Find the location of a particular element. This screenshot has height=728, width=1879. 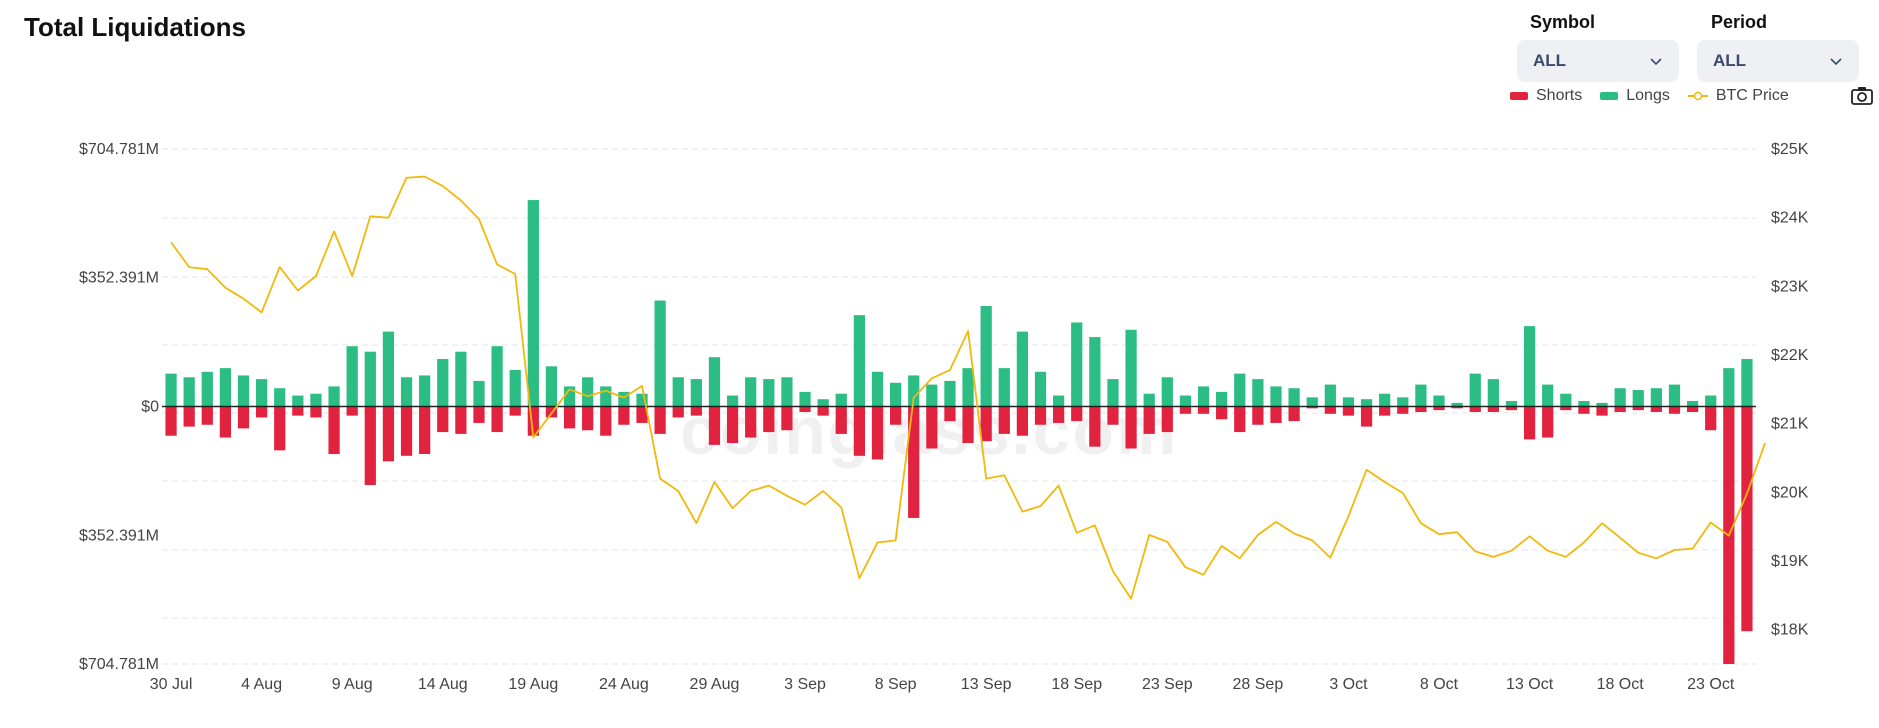

y-right-tick-label: $20K is located at coordinates (1790, 492).